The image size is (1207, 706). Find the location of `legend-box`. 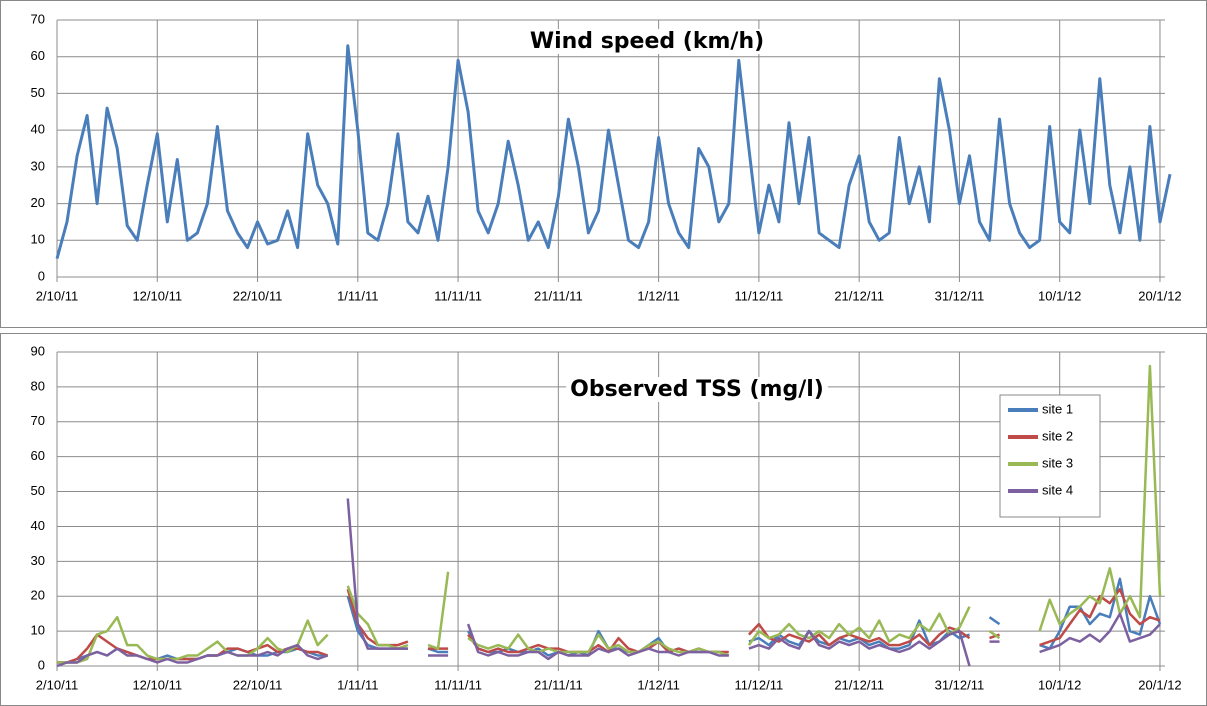

legend-box is located at coordinates (1050, 456).